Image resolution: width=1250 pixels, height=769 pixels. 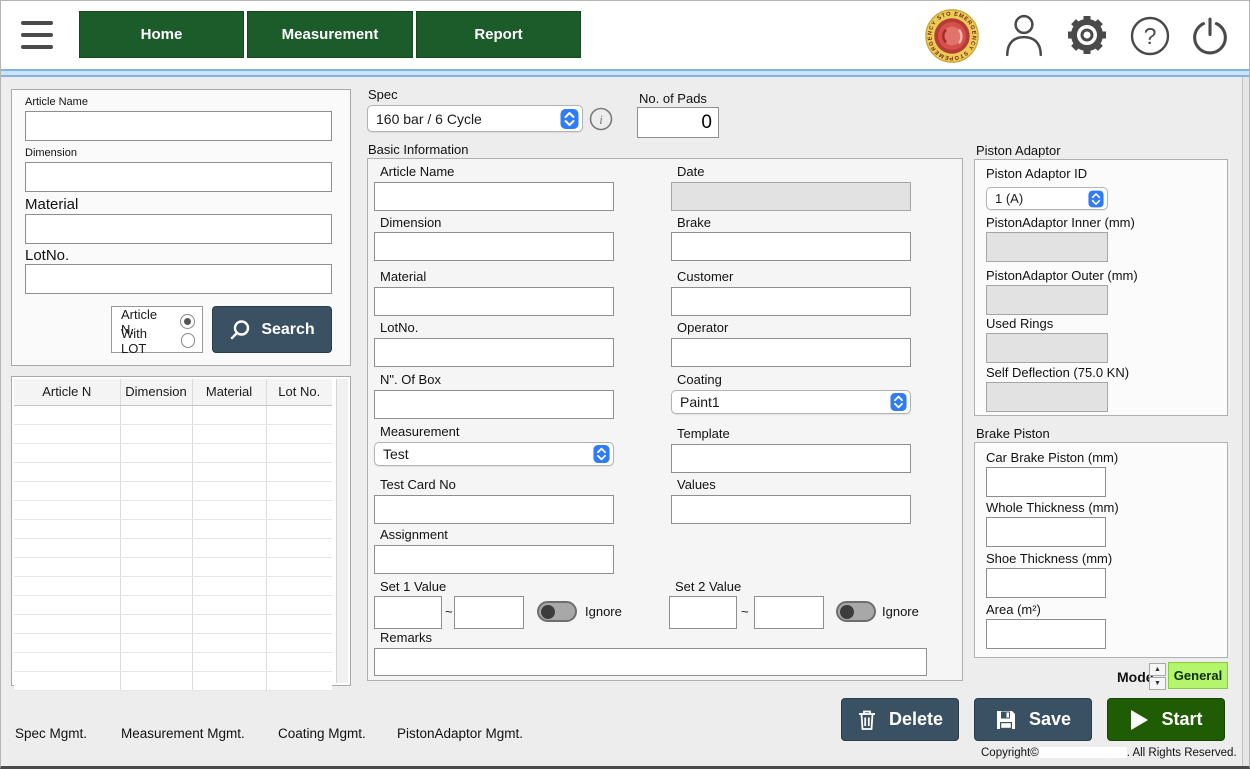 What do you see at coordinates (494, 196) in the screenshot?
I see `bi-article-name-input` at bounding box center [494, 196].